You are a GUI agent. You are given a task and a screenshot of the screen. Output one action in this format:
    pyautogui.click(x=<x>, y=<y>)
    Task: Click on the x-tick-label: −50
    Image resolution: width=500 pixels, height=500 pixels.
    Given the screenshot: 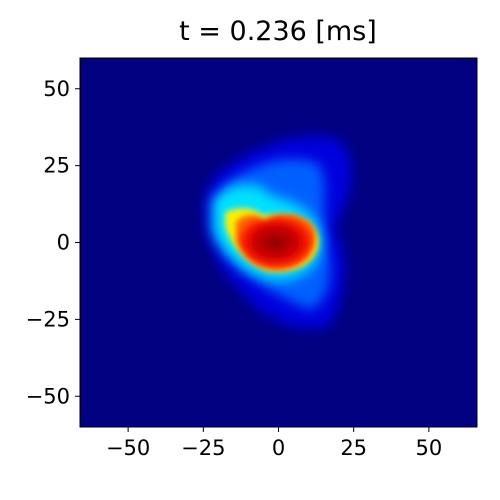 What is the action you would take?
    pyautogui.click(x=128, y=448)
    